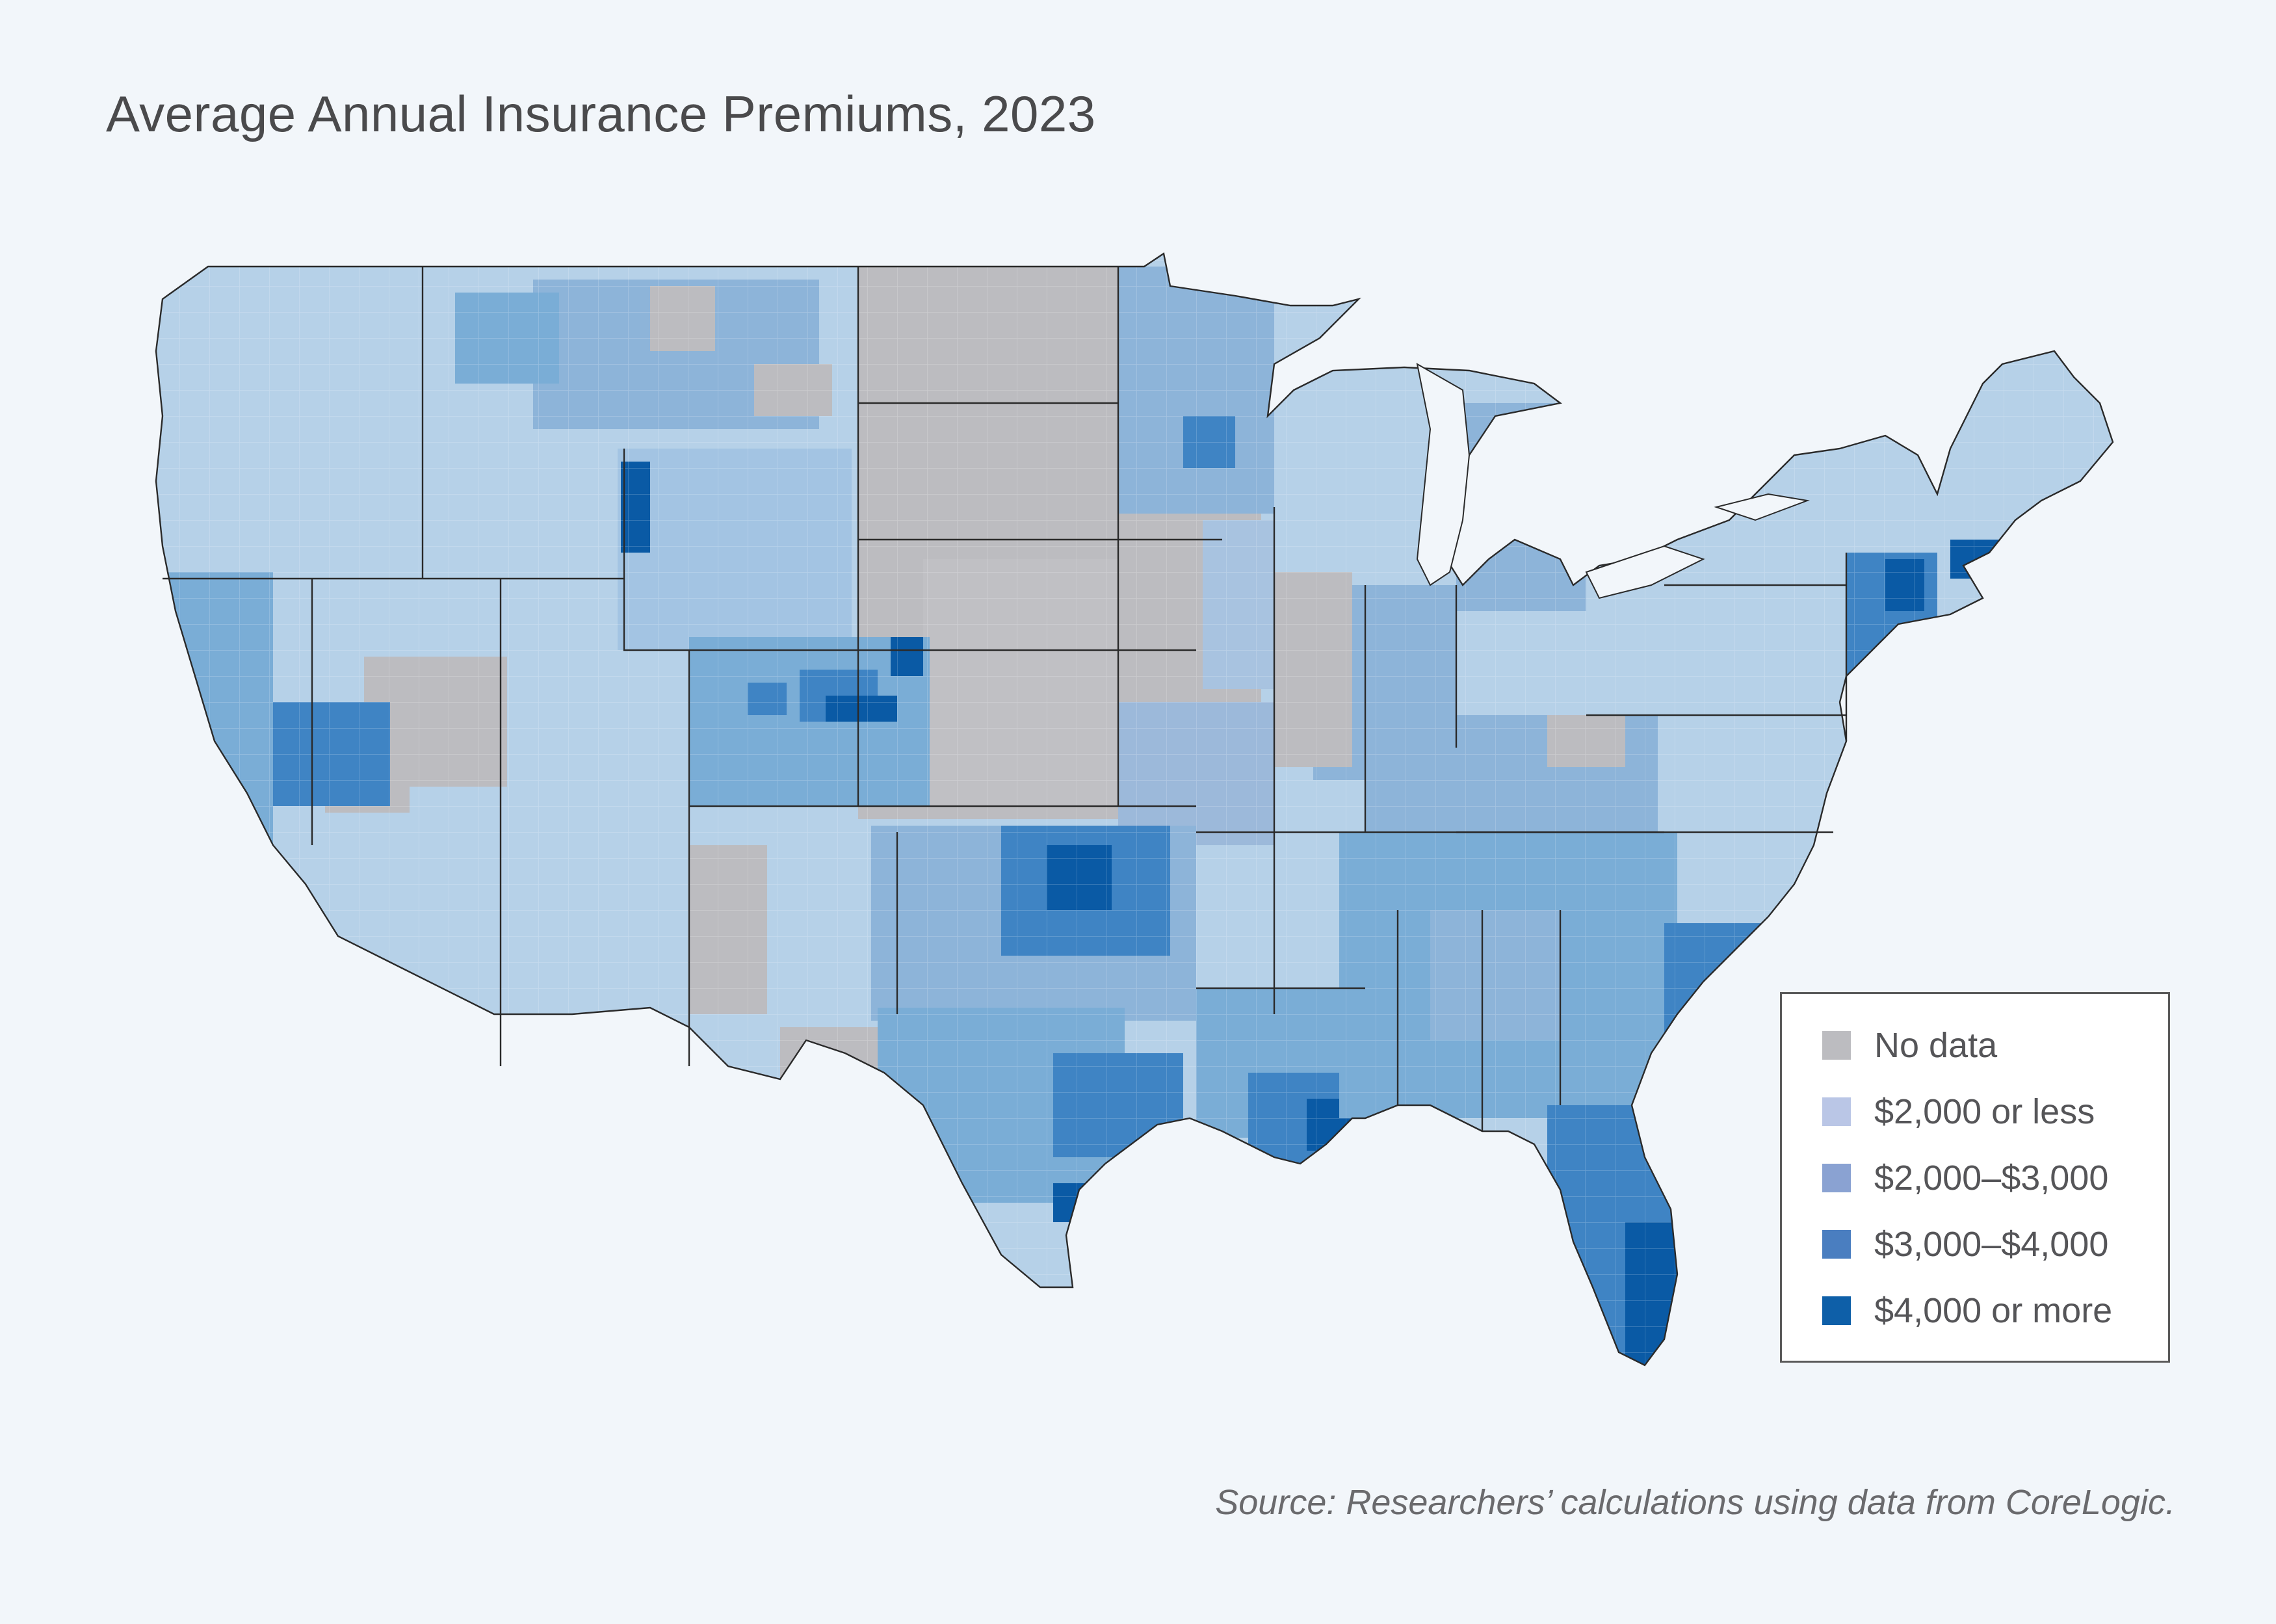 Image resolution: width=2276 pixels, height=1624 pixels. What do you see at coordinates (601, 113) in the screenshot?
I see `chart-title: Average Annual Insurance Premiums, 2023` at bounding box center [601, 113].